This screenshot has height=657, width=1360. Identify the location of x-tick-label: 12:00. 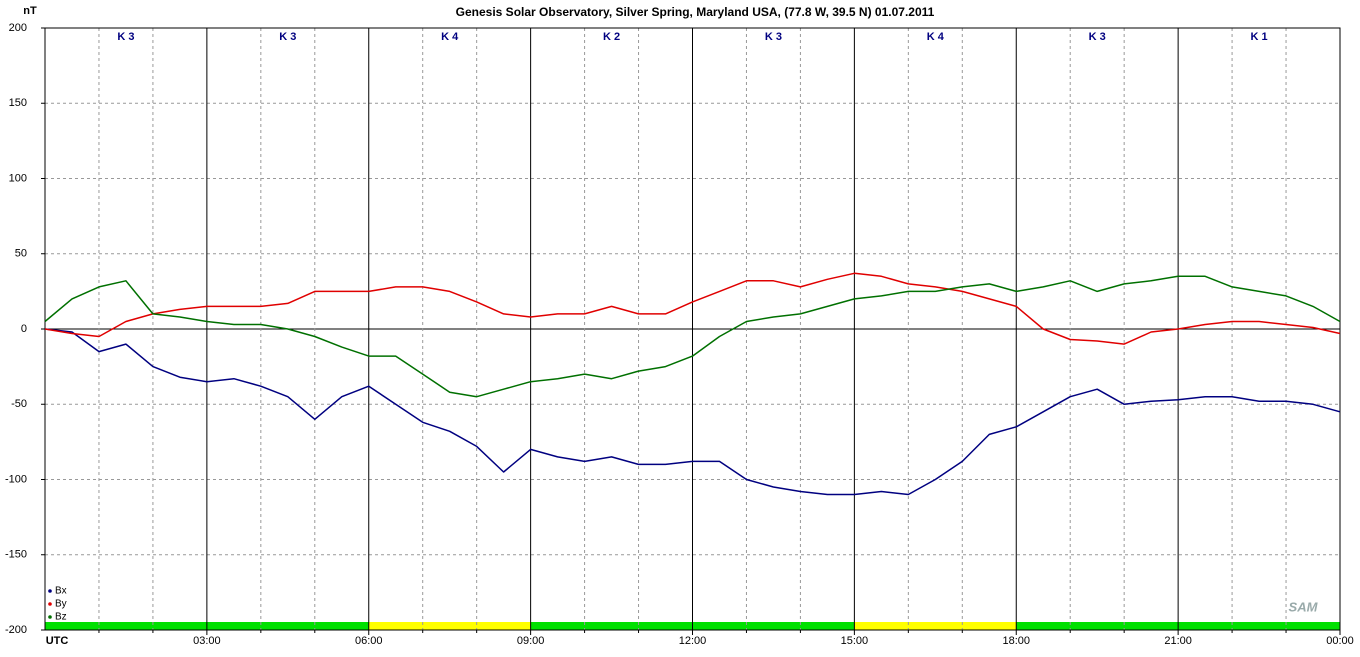
(693, 641).